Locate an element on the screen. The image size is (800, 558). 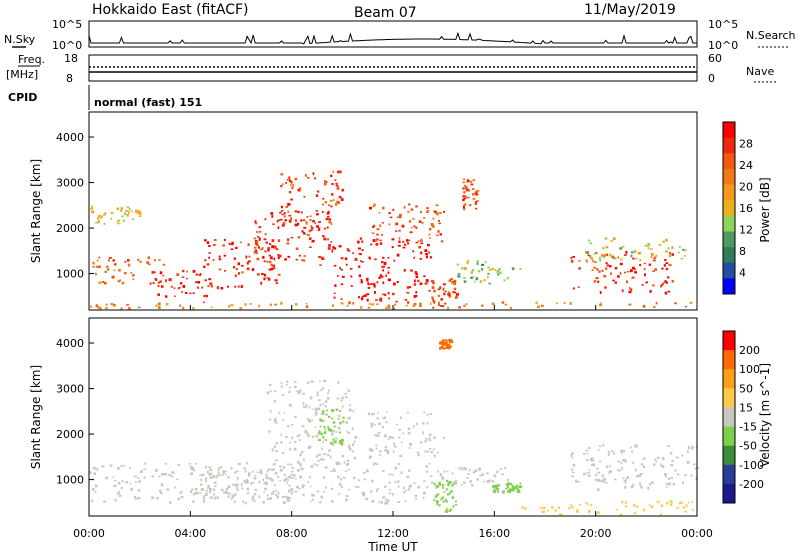
y-tick-label: 3000 is located at coordinates (70, 389).